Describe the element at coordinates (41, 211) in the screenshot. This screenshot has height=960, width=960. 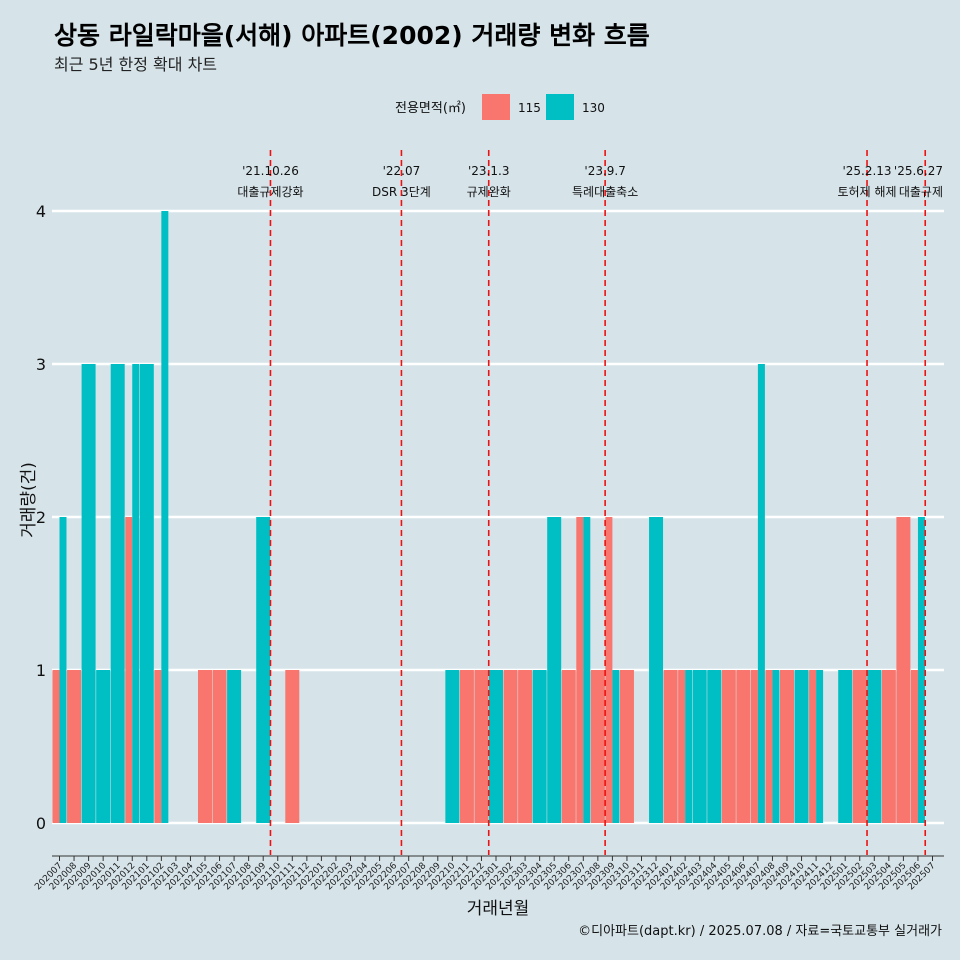
I see `y-tick-label: 4` at that location.